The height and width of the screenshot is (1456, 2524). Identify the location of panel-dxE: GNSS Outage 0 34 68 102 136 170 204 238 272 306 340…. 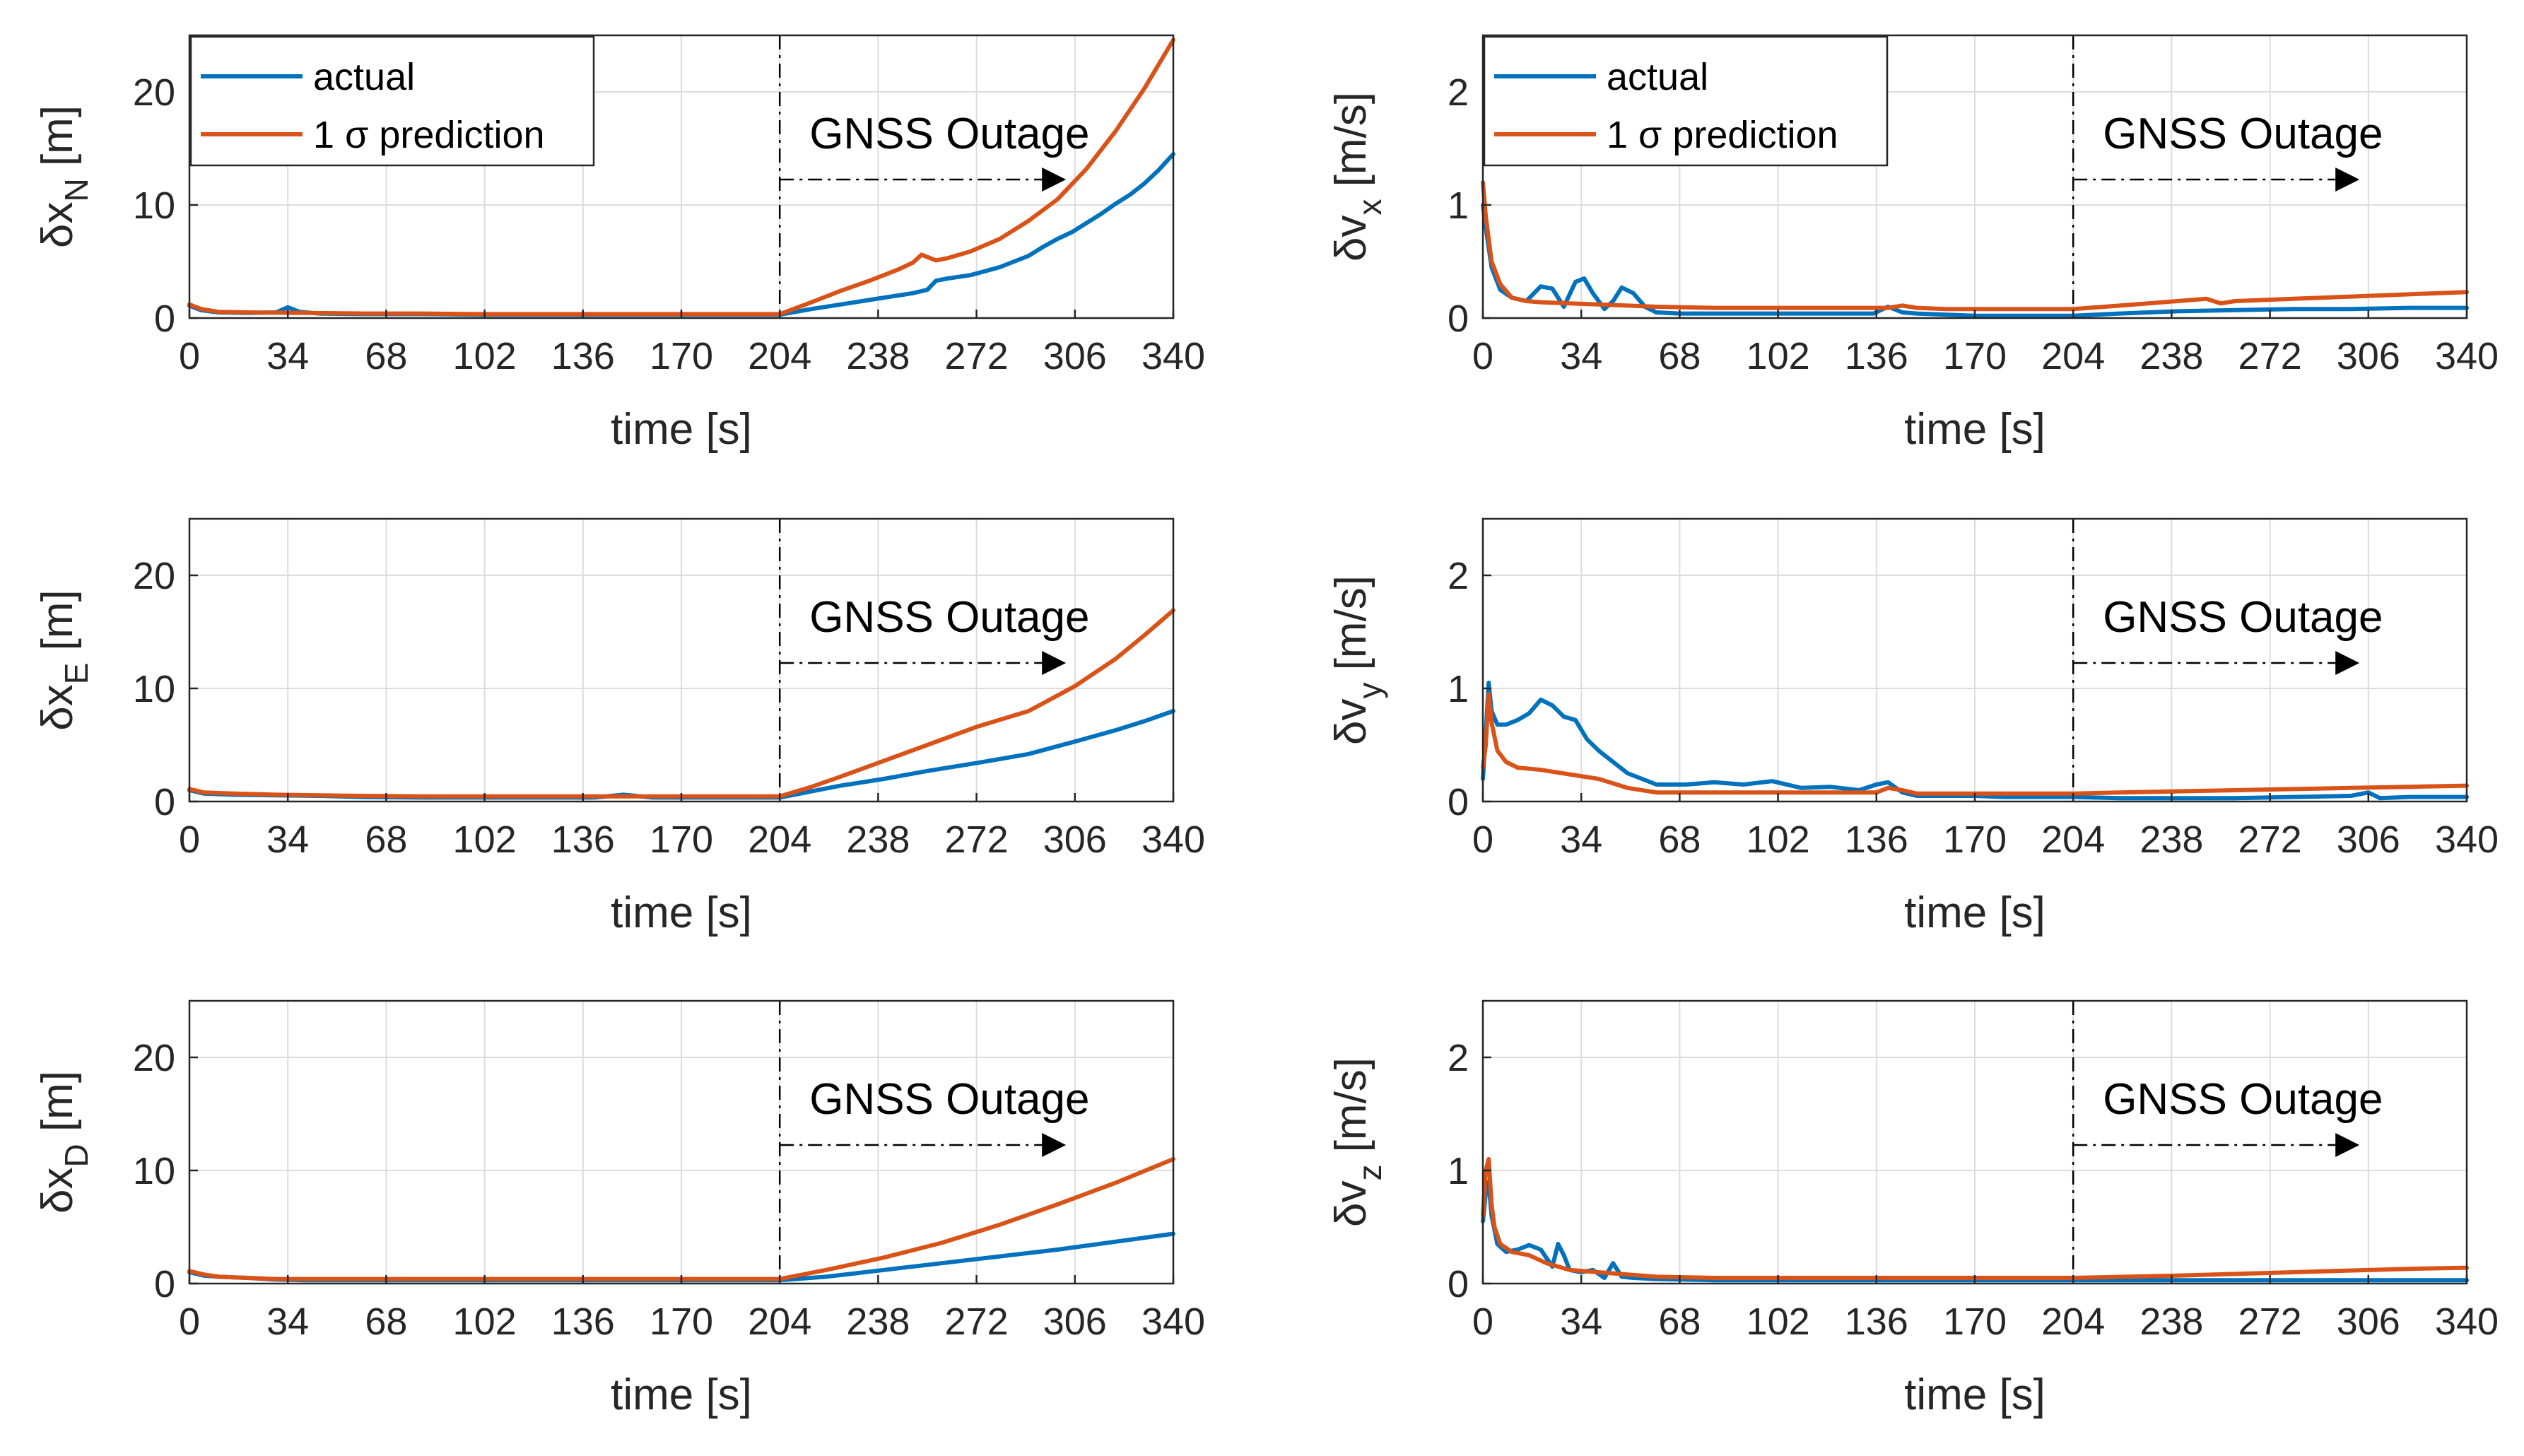
(619, 727).